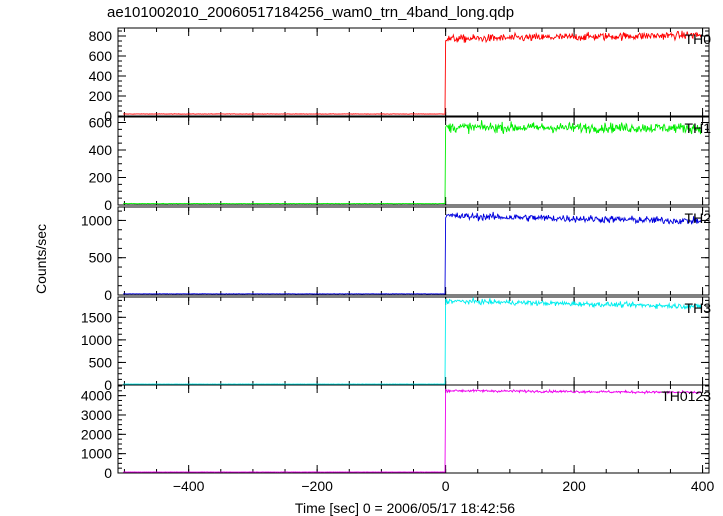  Describe the element at coordinates (698, 308) in the screenshot. I see `panel-label-th3: TH3` at that location.